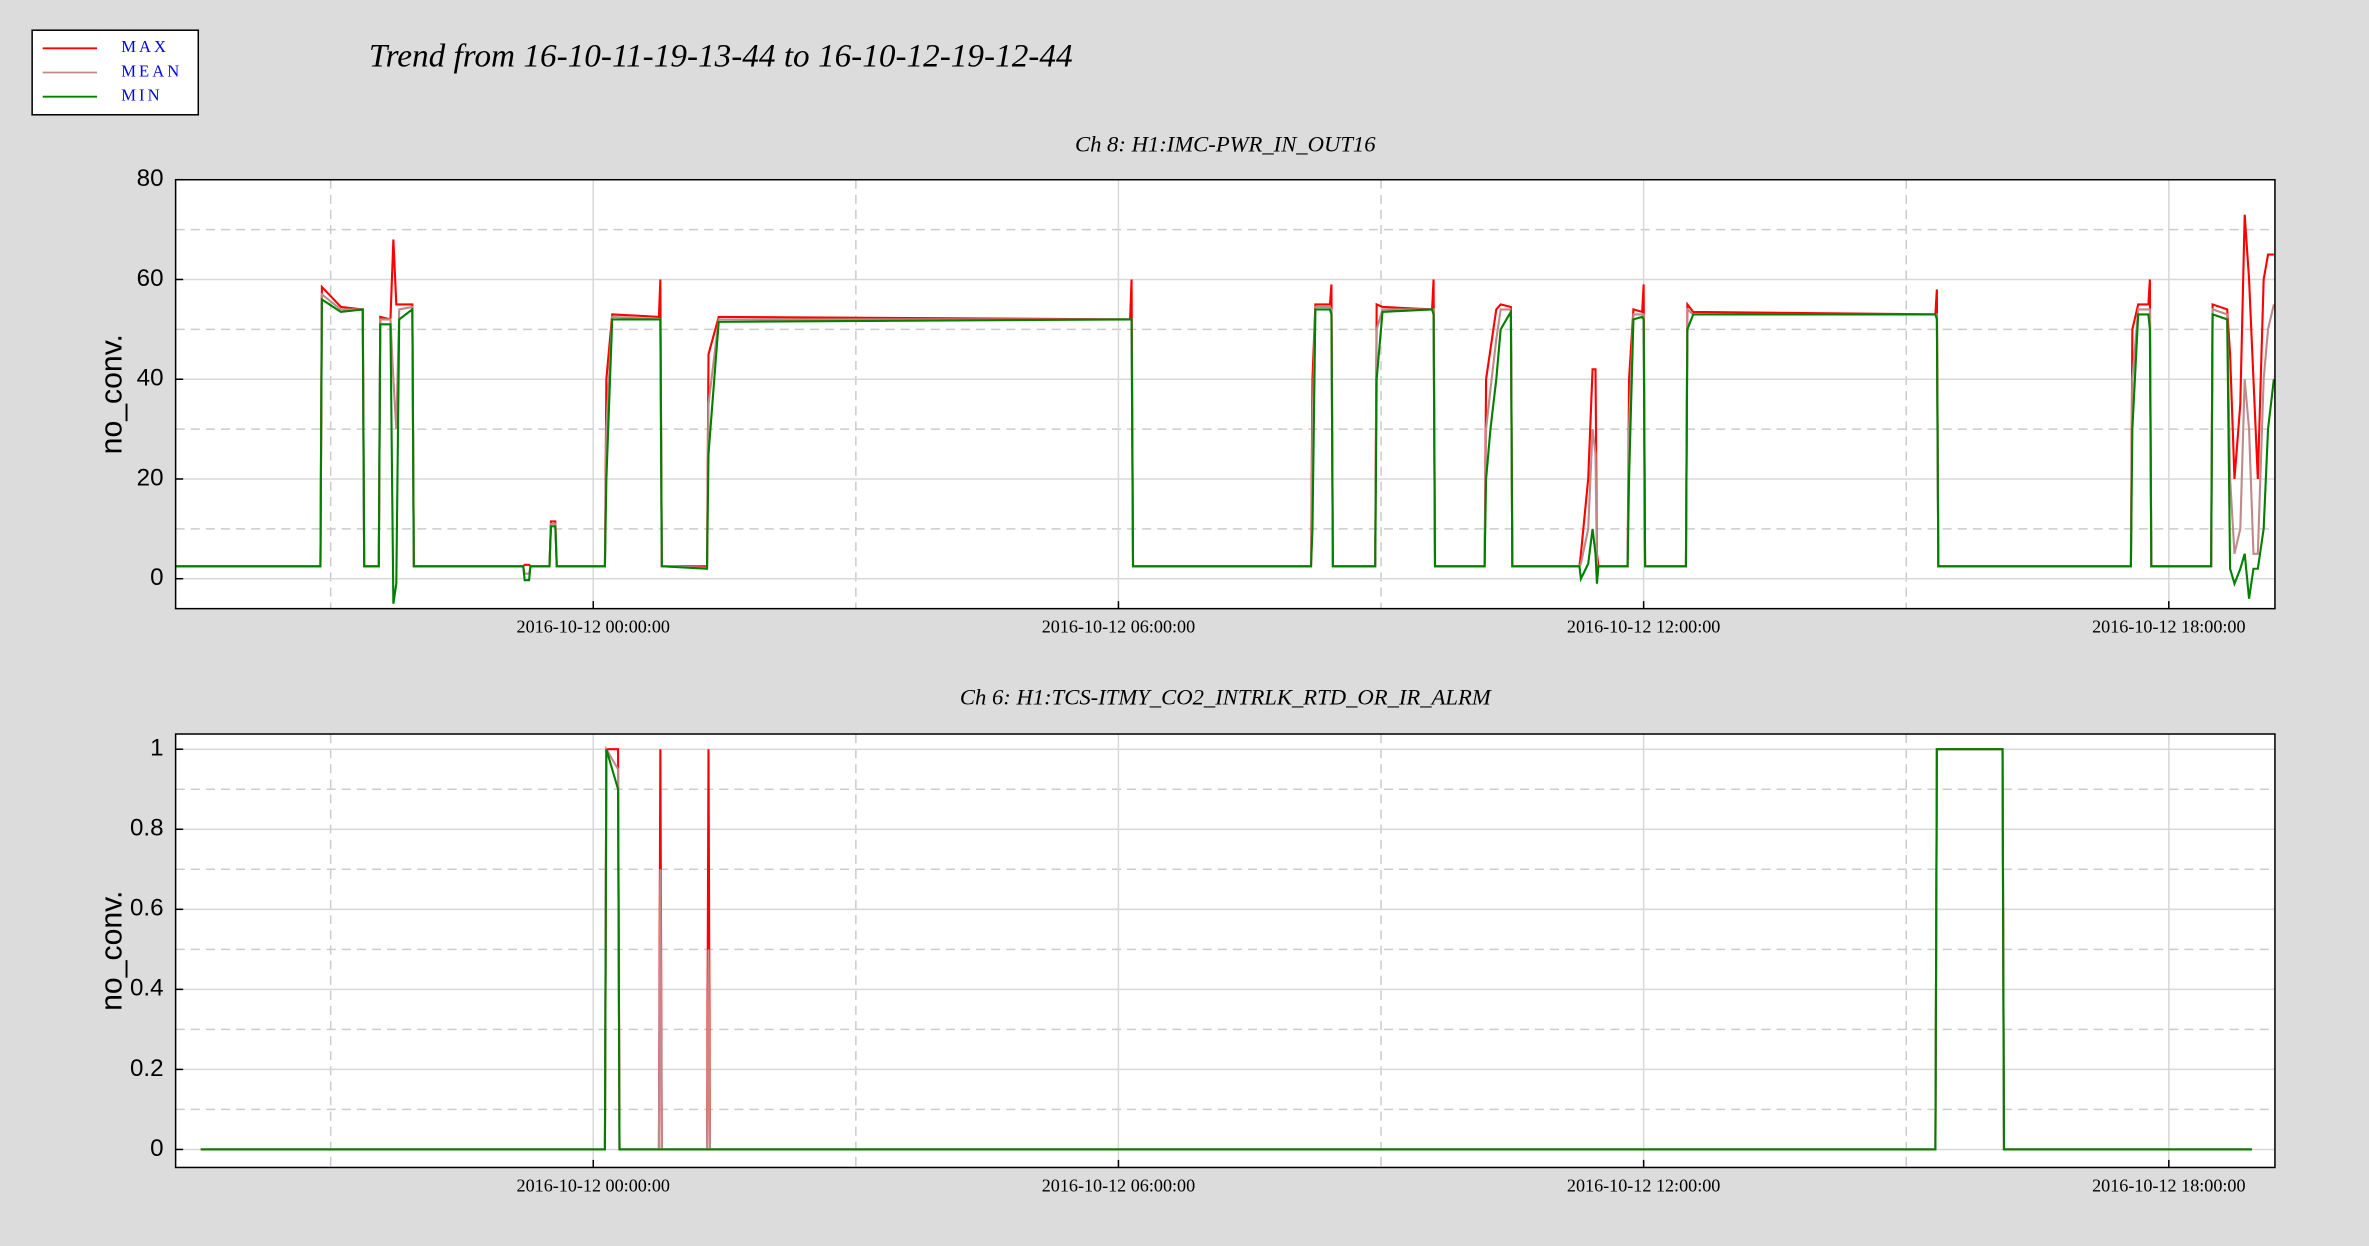 Image resolution: width=2369 pixels, height=1246 pixels. What do you see at coordinates (147, 1068) in the screenshot?
I see `y-tick-label: 0.2` at bounding box center [147, 1068].